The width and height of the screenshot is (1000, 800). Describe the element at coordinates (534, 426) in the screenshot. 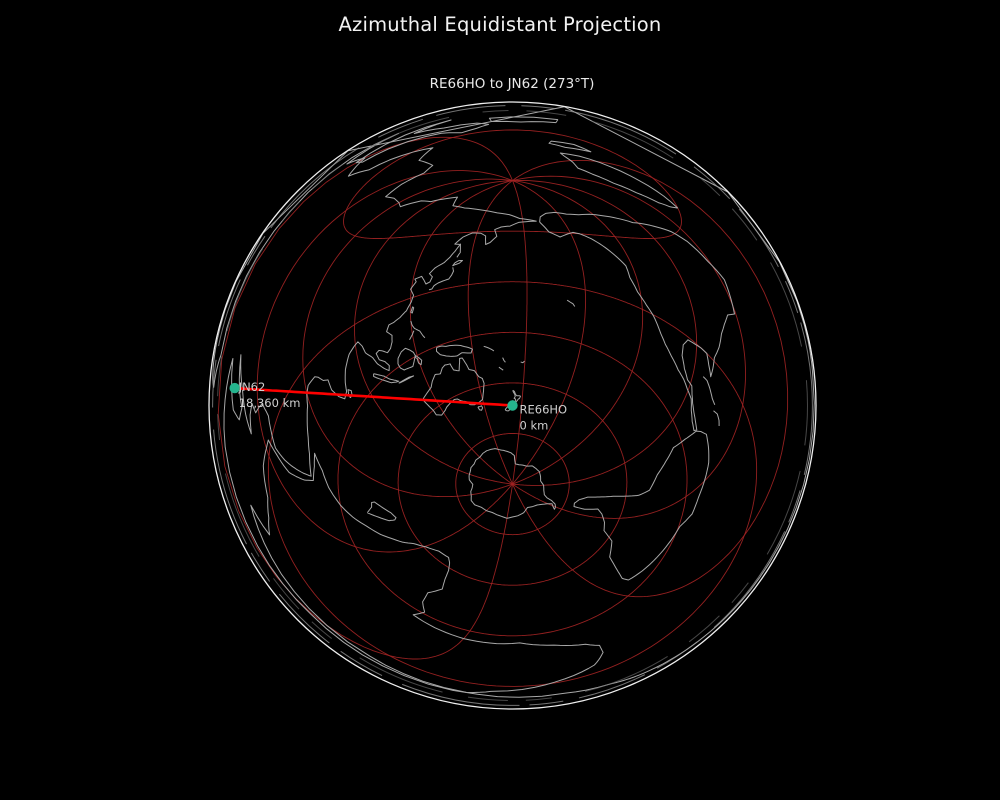

I see `station-distance-re66ho: 0 km` at that location.